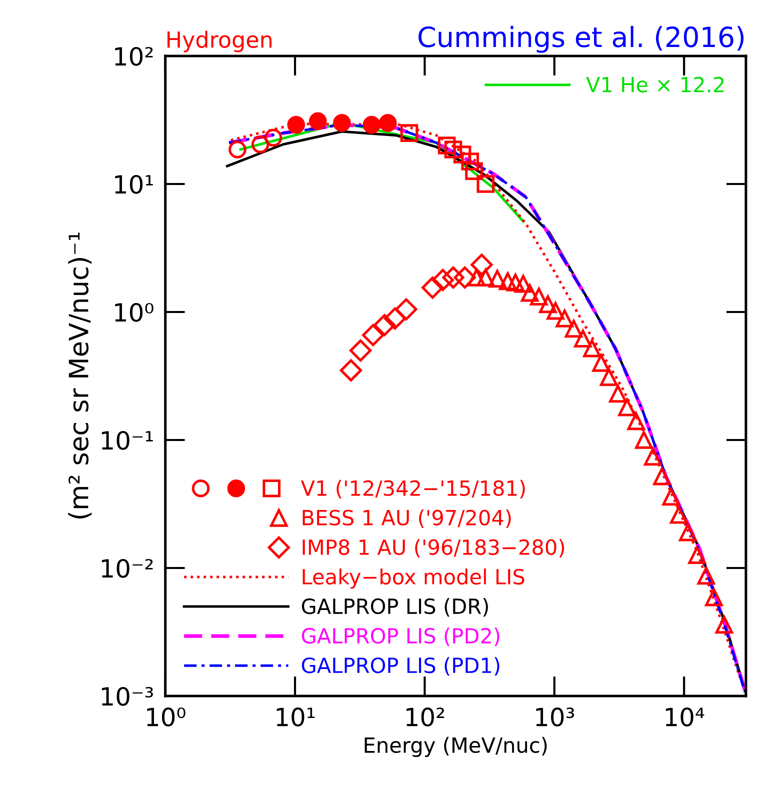 This screenshot has height=800, width=769. What do you see at coordinates (295, 717) in the screenshot?
I see `x-tick-label: 10¹` at bounding box center [295, 717].